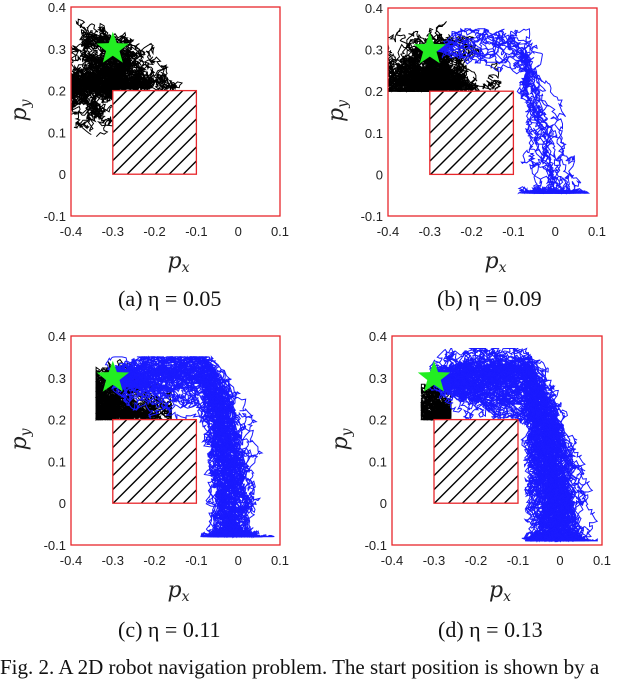  I want to click on y-axis-label: py, so click(341, 438).